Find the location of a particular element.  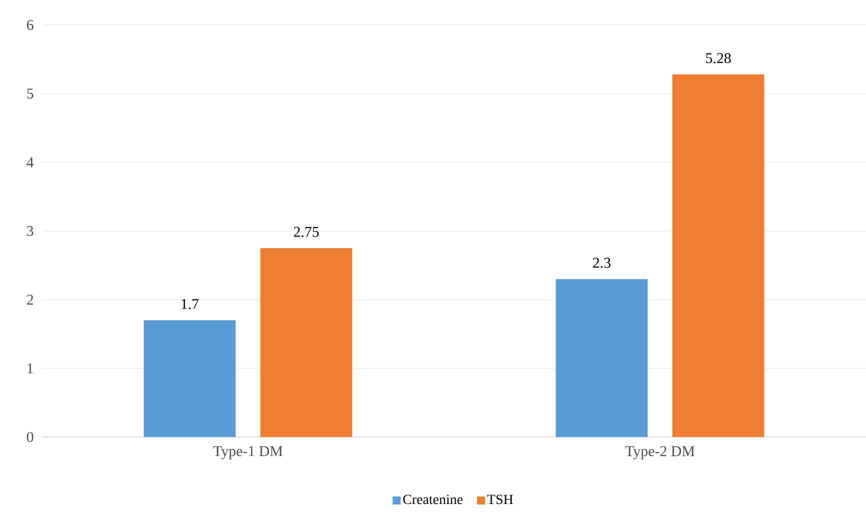

data-label: 1.7 is located at coordinates (190, 304).